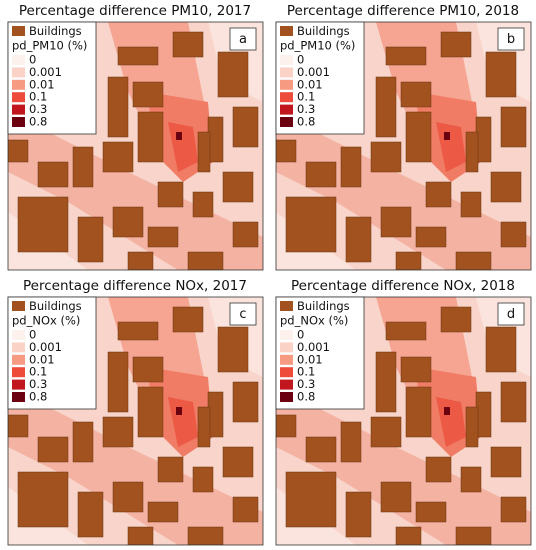  What do you see at coordinates (403, 11) in the screenshot?
I see `panel-title: Percentage difference PM10, 2018` at bounding box center [403, 11].